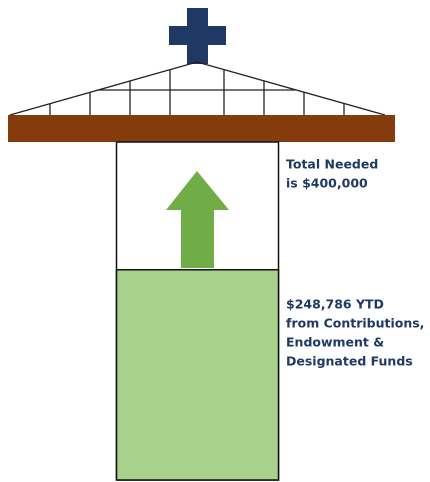  I want to click on roof, so click(197, 88).